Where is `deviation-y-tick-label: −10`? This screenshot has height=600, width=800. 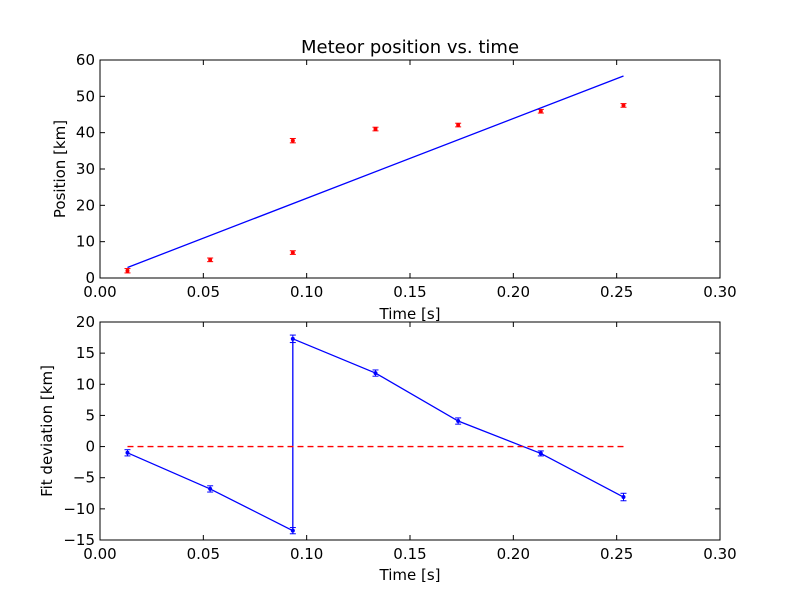
deviation-y-tick-label: −10 is located at coordinates (79, 509).